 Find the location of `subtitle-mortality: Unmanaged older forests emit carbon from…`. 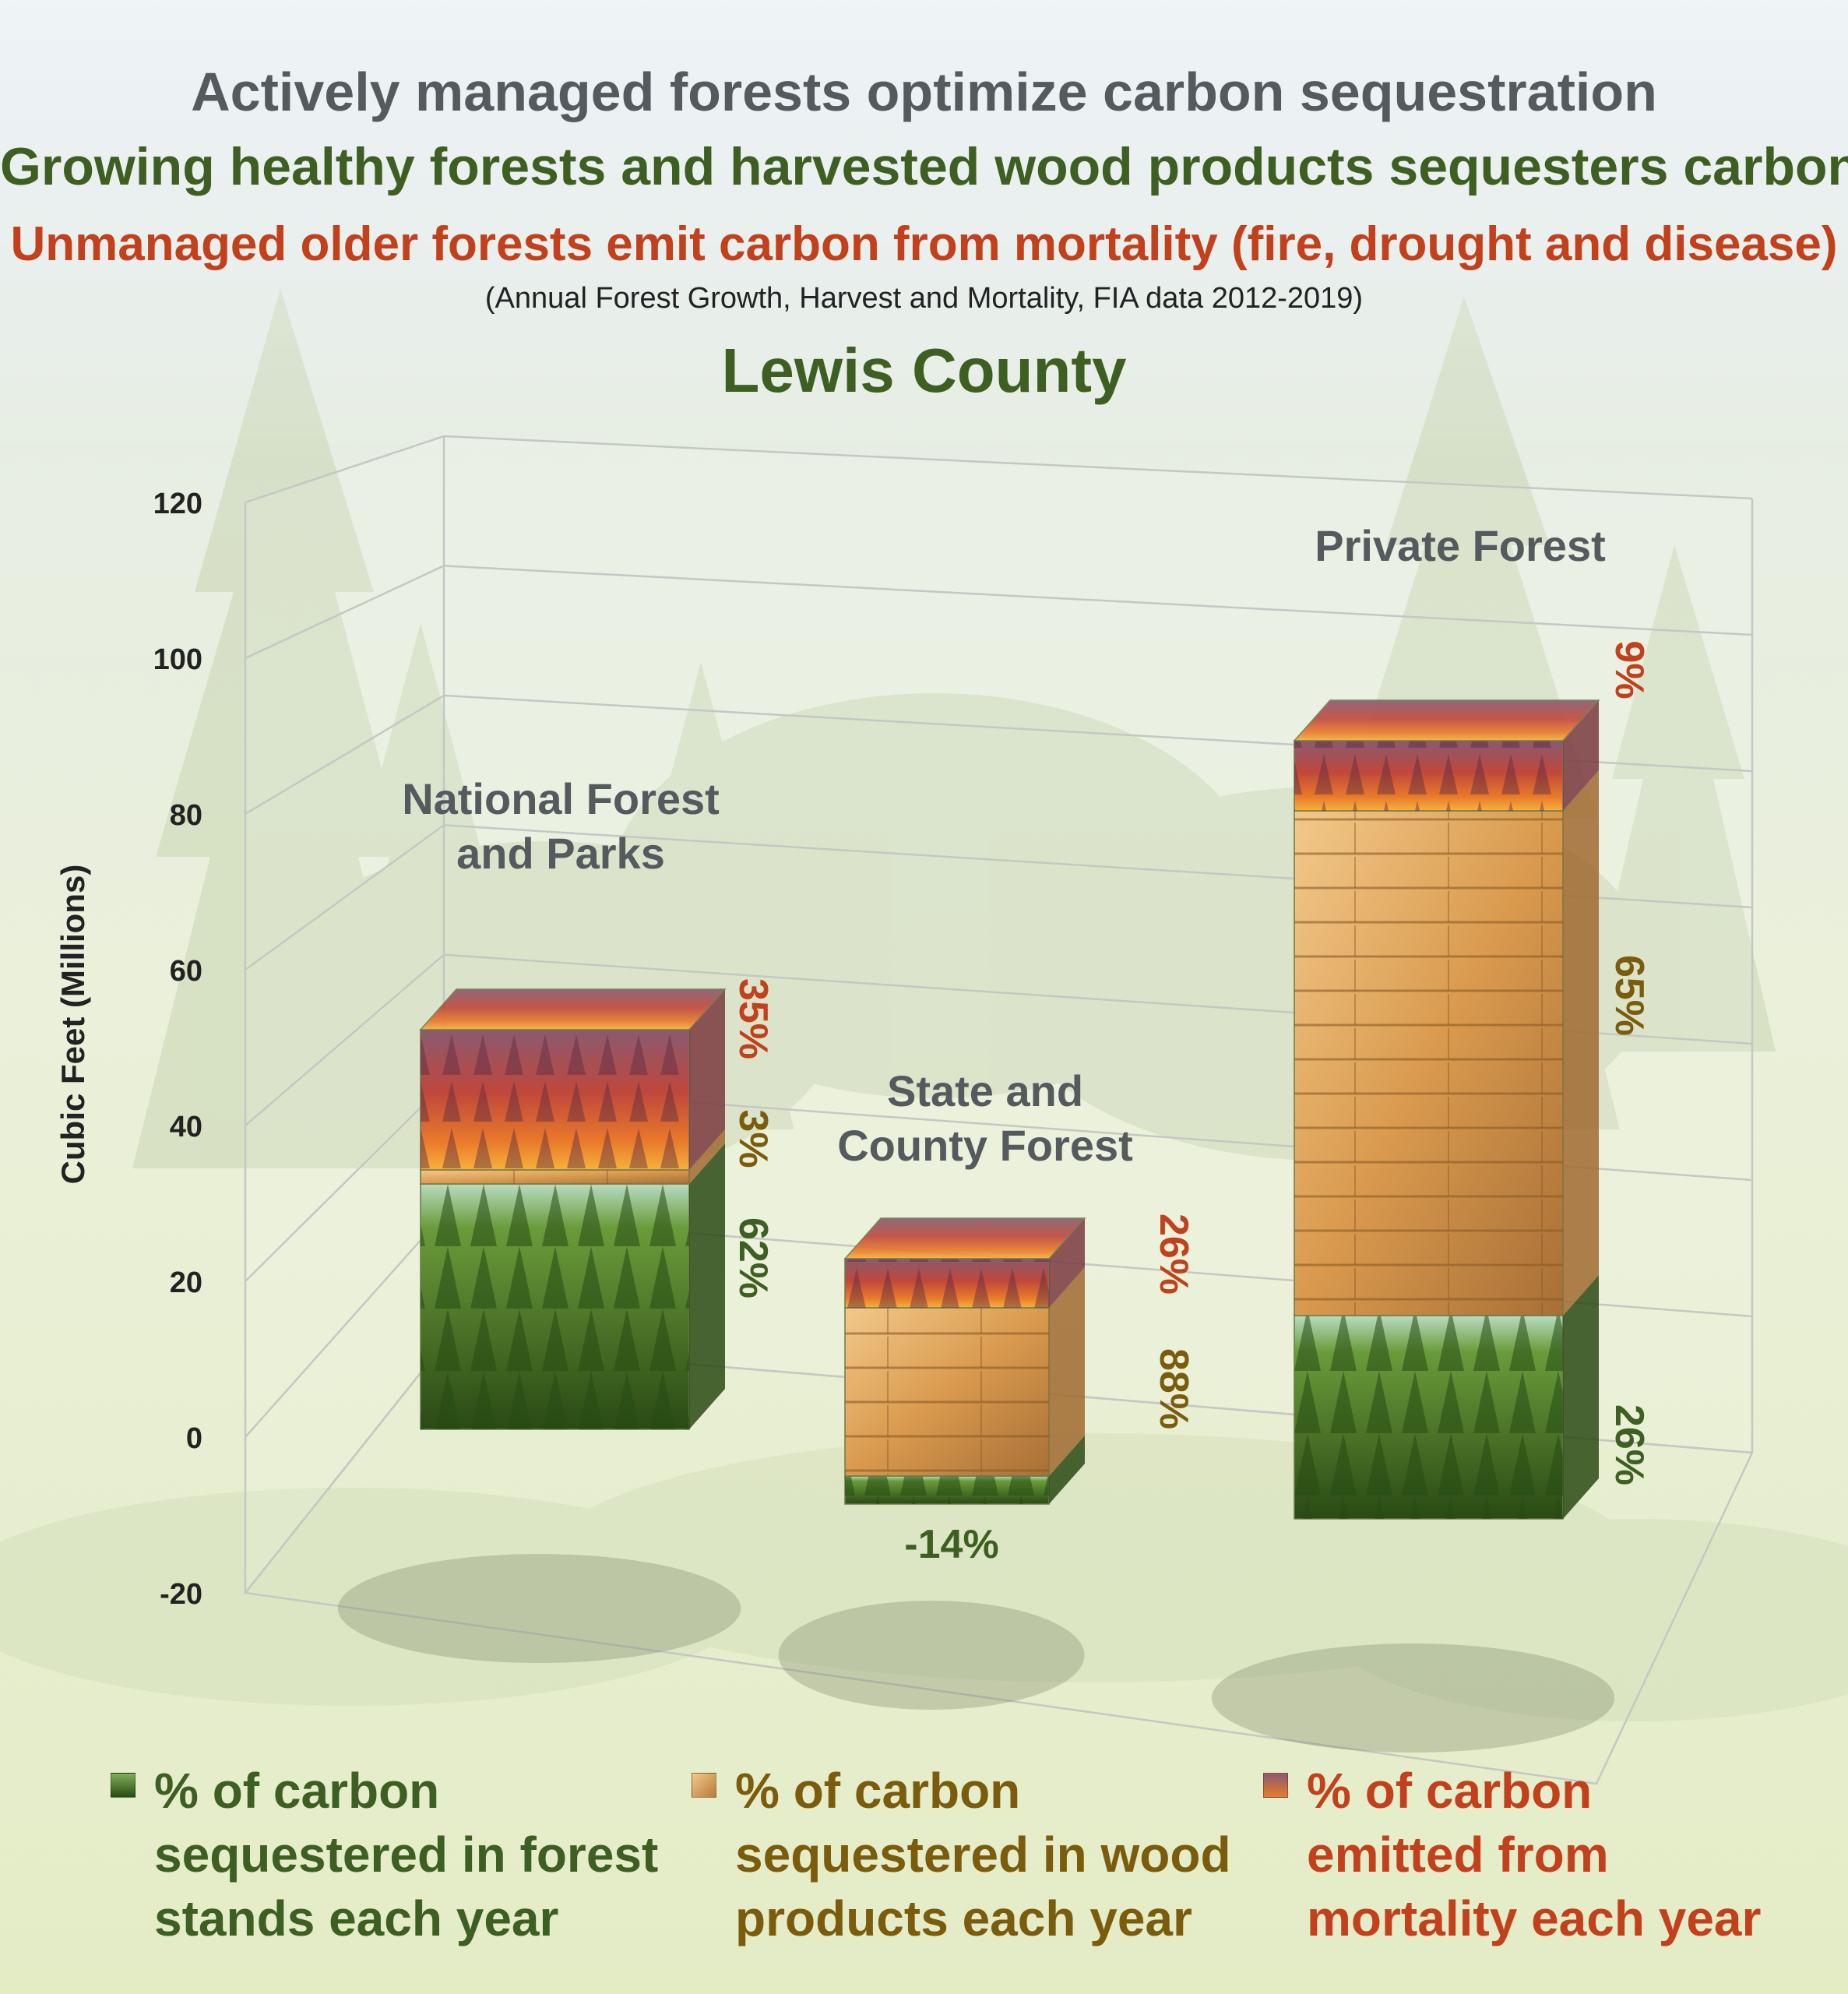

subtitle-mortality: Unmanaged older forests emit carbon from… is located at coordinates (924, 244).